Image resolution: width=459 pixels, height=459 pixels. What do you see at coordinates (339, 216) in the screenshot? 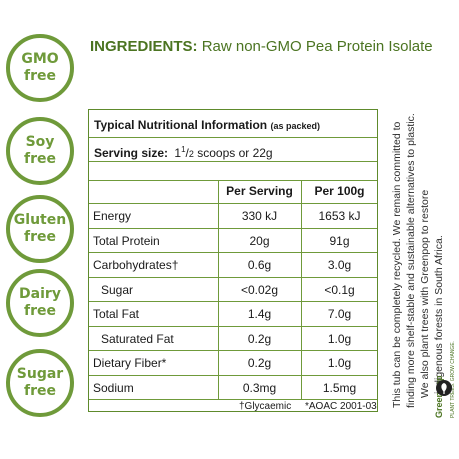
I see `per-100g-value: 1653 kJ` at bounding box center [339, 216].